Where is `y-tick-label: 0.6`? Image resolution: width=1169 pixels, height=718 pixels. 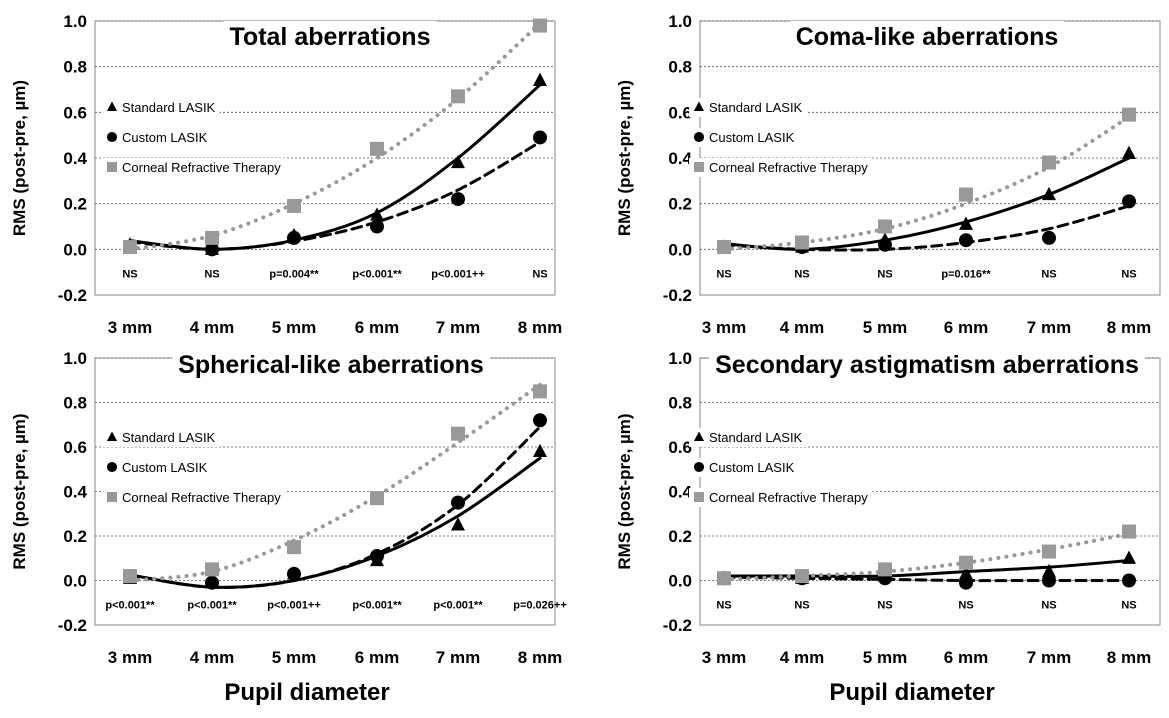
y-tick-label: 0.6 is located at coordinates (680, 112).